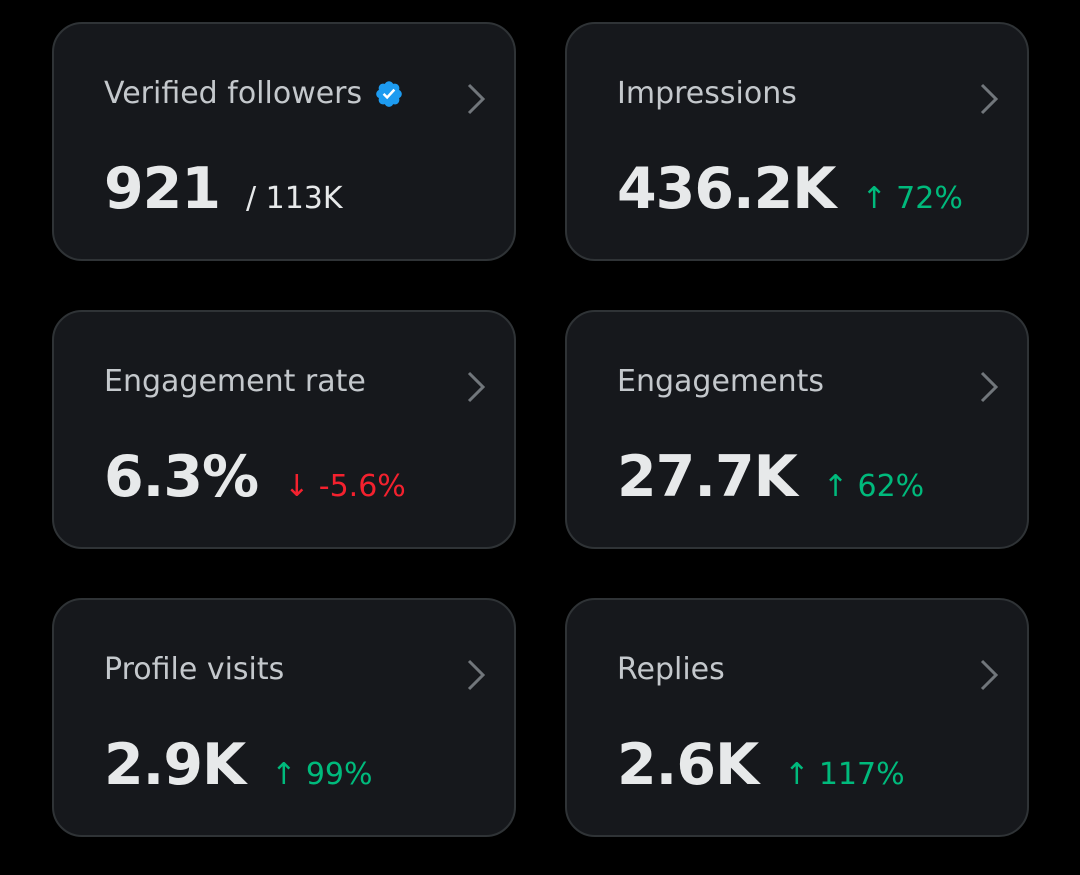 This screenshot has height=875, width=1080. What do you see at coordinates (688, 765) in the screenshot?
I see `stat-value: 2.6K` at bounding box center [688, 765].